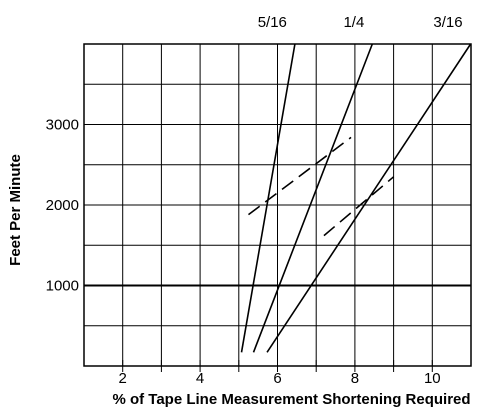 Image resolution: width=494 pixels, height=409 pixels. Describe the element at coordinates (15, 210) in the screenshot. I see `y-axis-title: Feet Per Minute` at that location.